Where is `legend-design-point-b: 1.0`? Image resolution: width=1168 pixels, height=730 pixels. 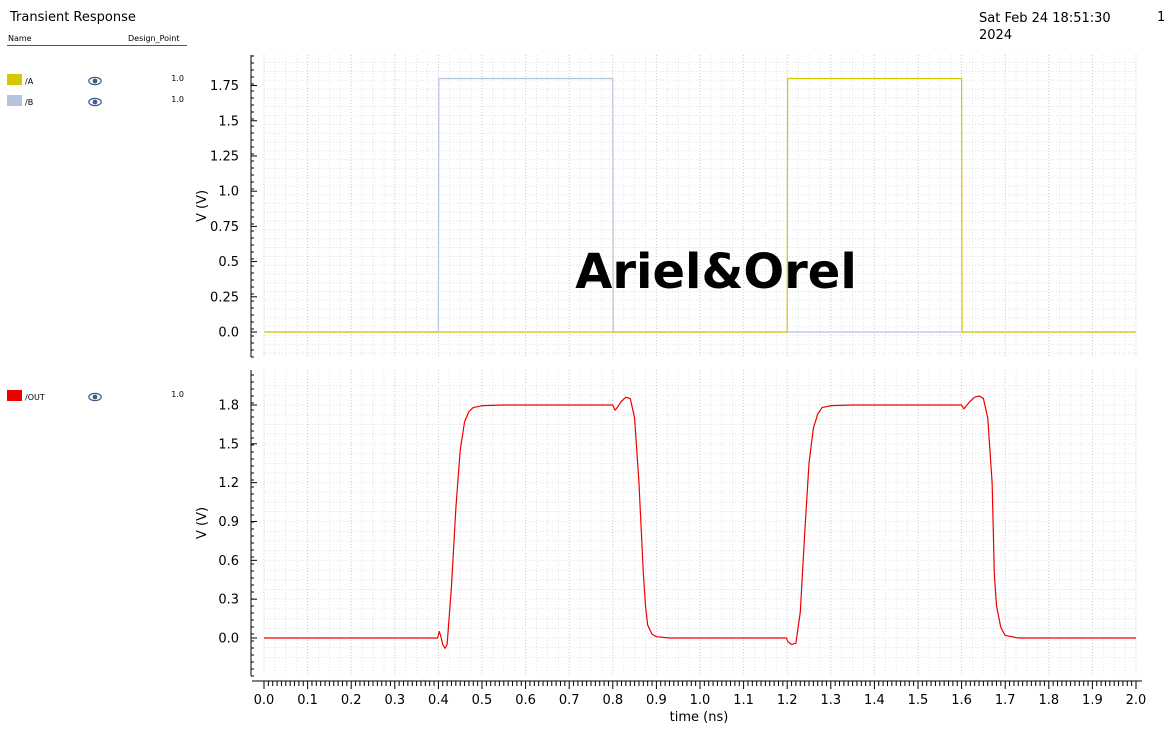 legend-design-point-b: 1.0 is located at coordinates (177, 99).